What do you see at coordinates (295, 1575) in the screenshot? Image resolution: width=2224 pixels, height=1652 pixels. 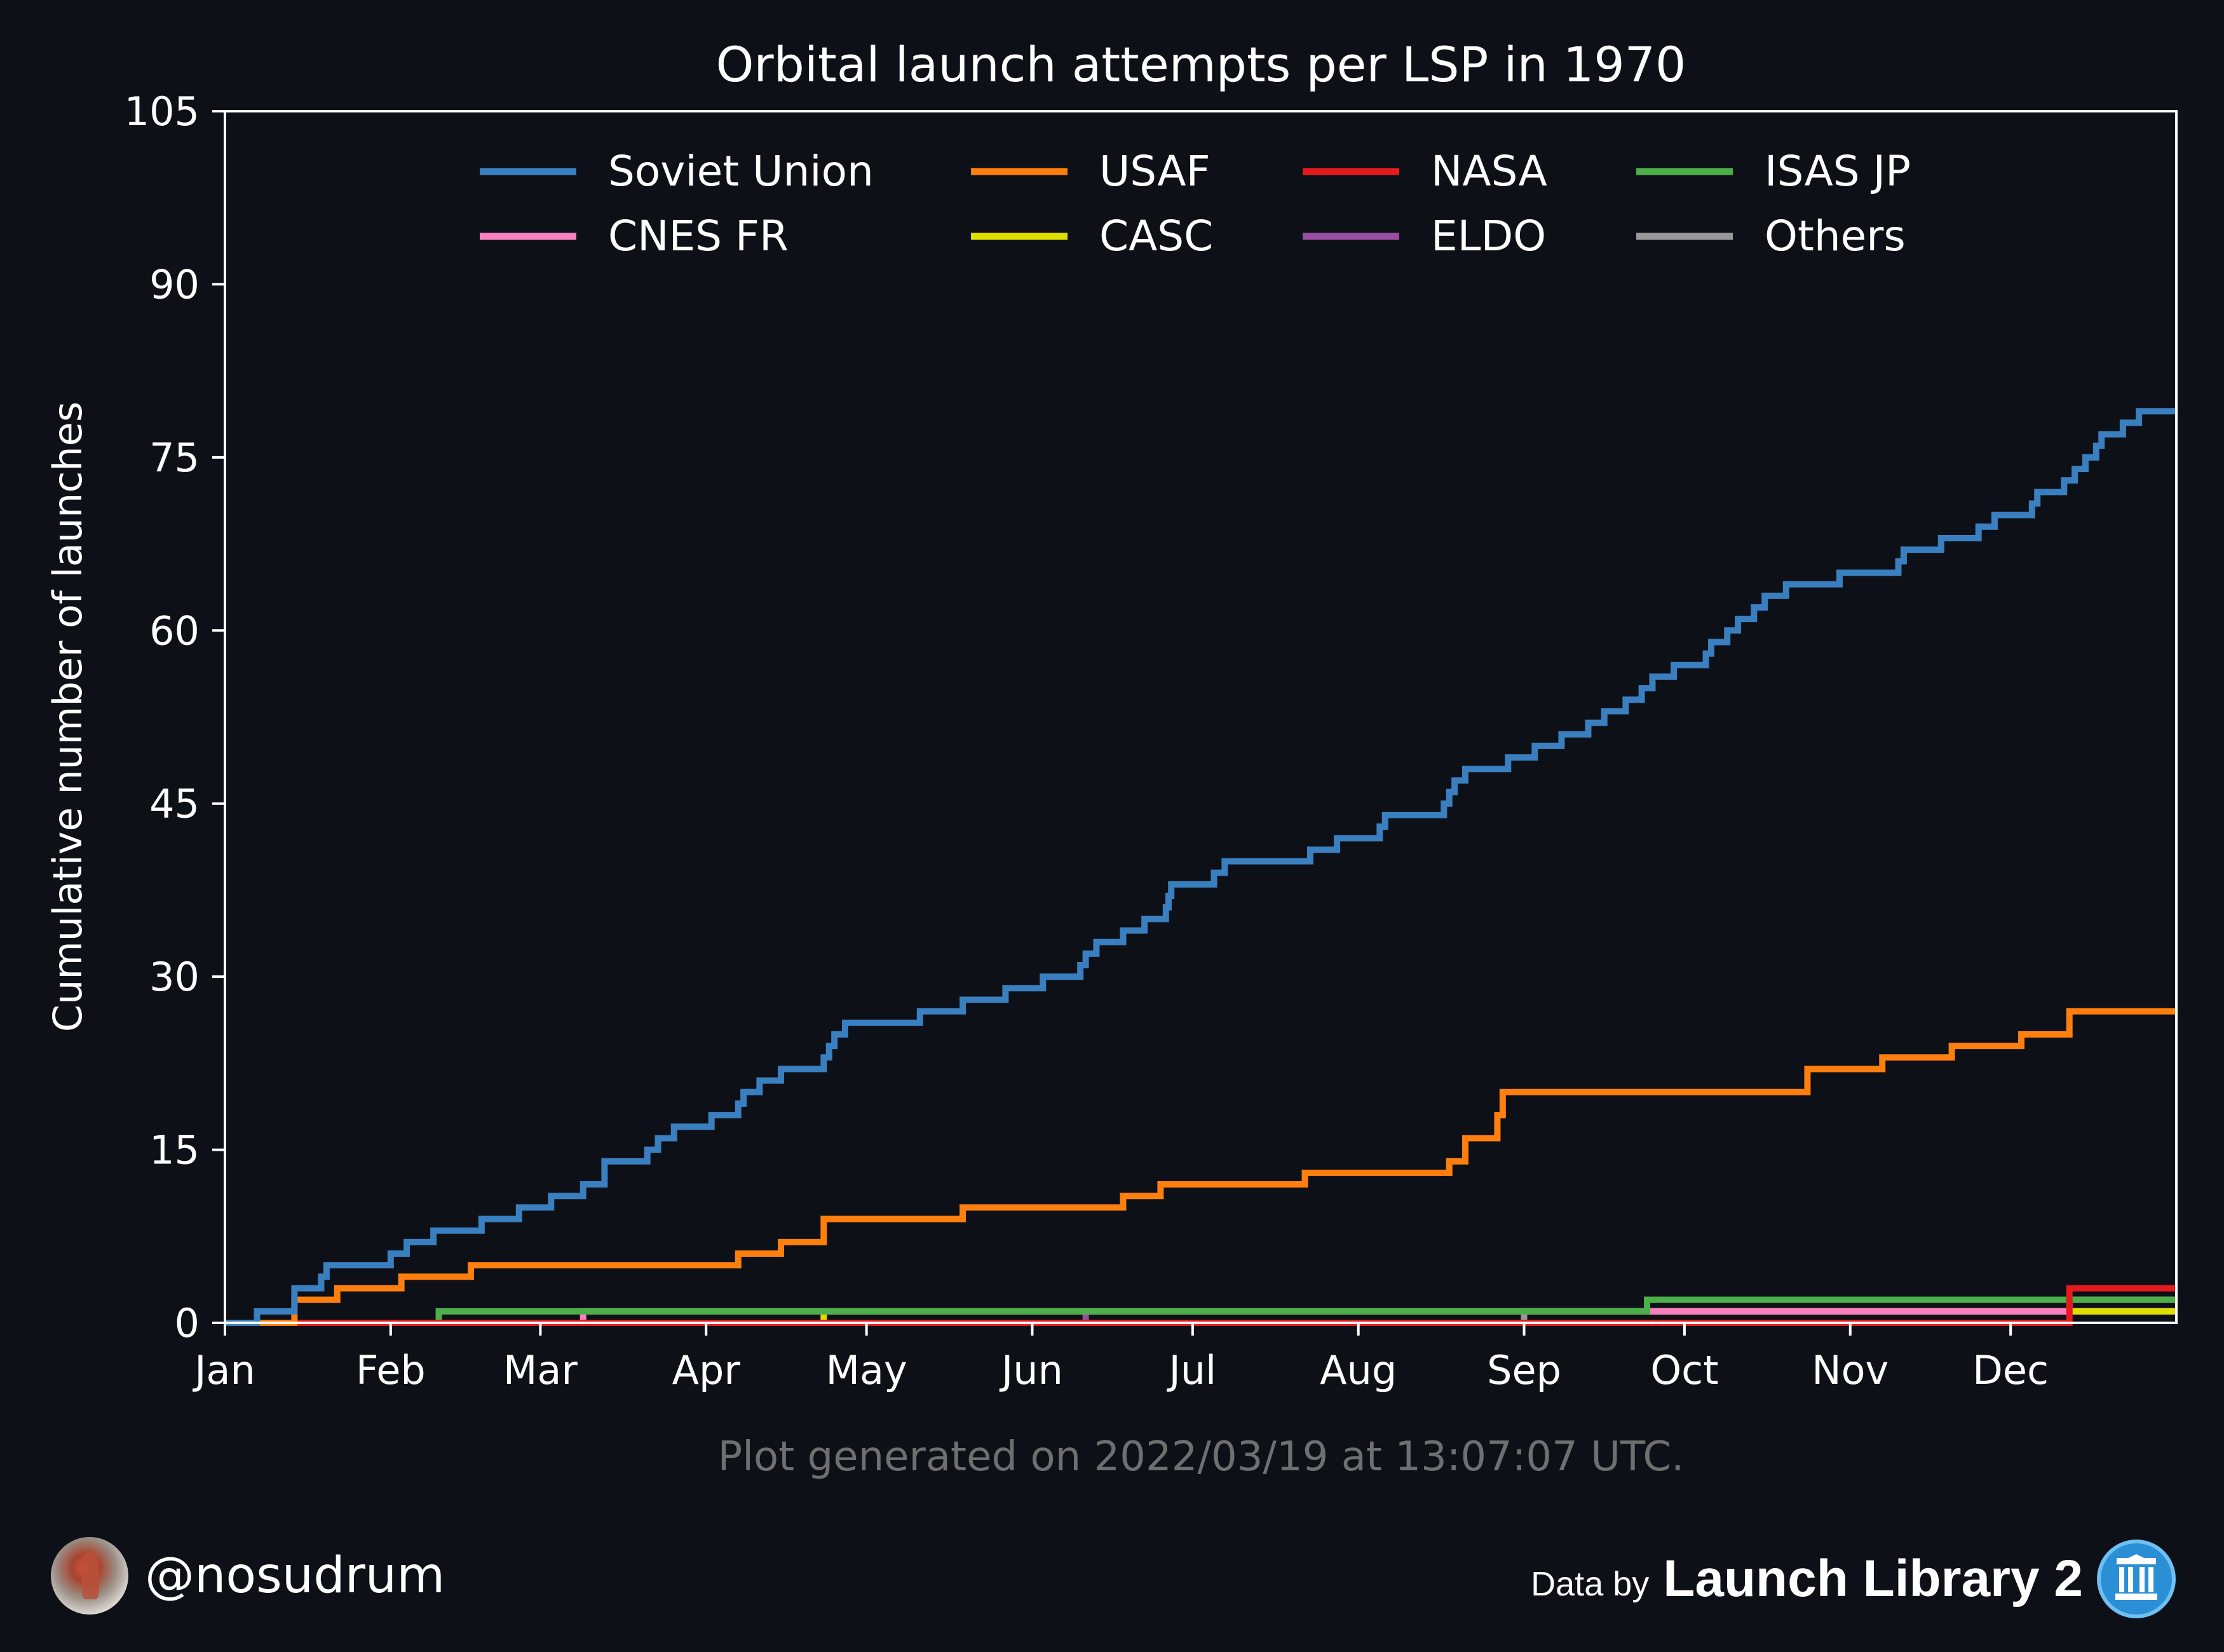 I see `author-handle: @nosudrum` at bounding box center [295, 1575].